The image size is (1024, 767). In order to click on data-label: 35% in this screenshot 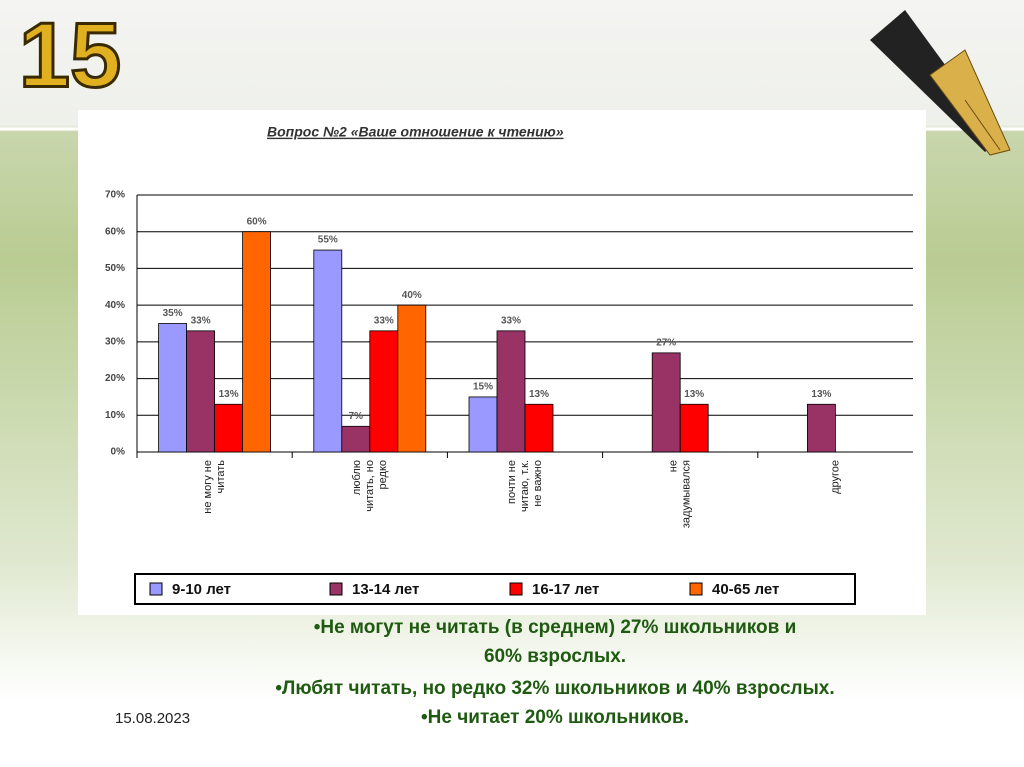, I will do `click(173, 313)`.